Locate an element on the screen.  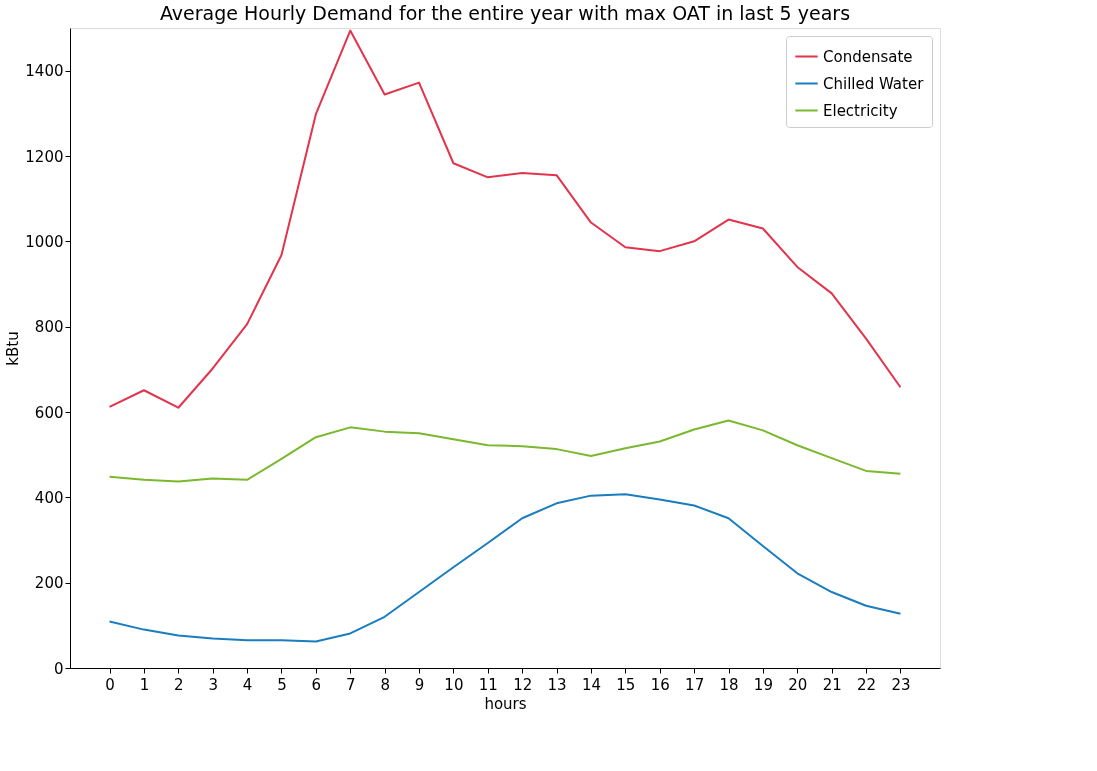
x-tick-label: 20 is located at coordinates (798, 684).